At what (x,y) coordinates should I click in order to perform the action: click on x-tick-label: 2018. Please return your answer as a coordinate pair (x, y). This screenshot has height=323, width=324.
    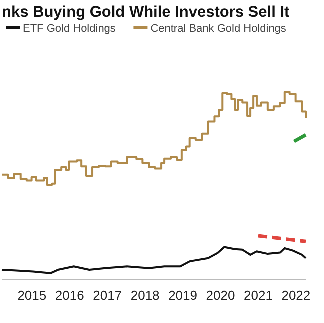
    Looking at the image, I should click on (145, 295).